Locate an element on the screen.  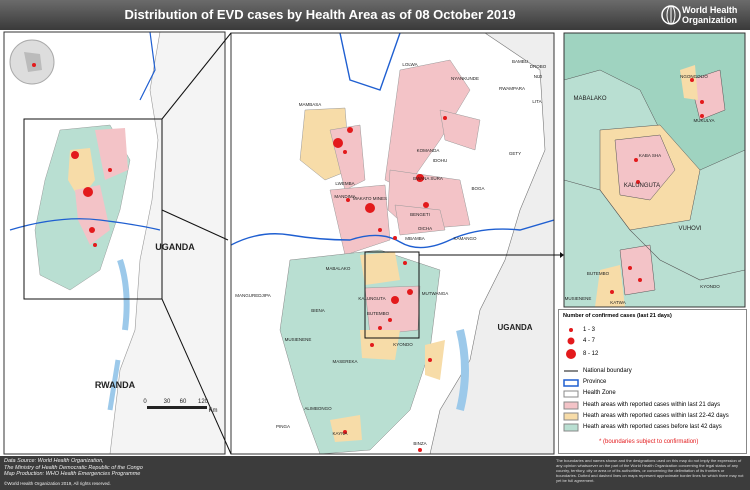
place-label: BAMBU is located at coordinates (520, 61).